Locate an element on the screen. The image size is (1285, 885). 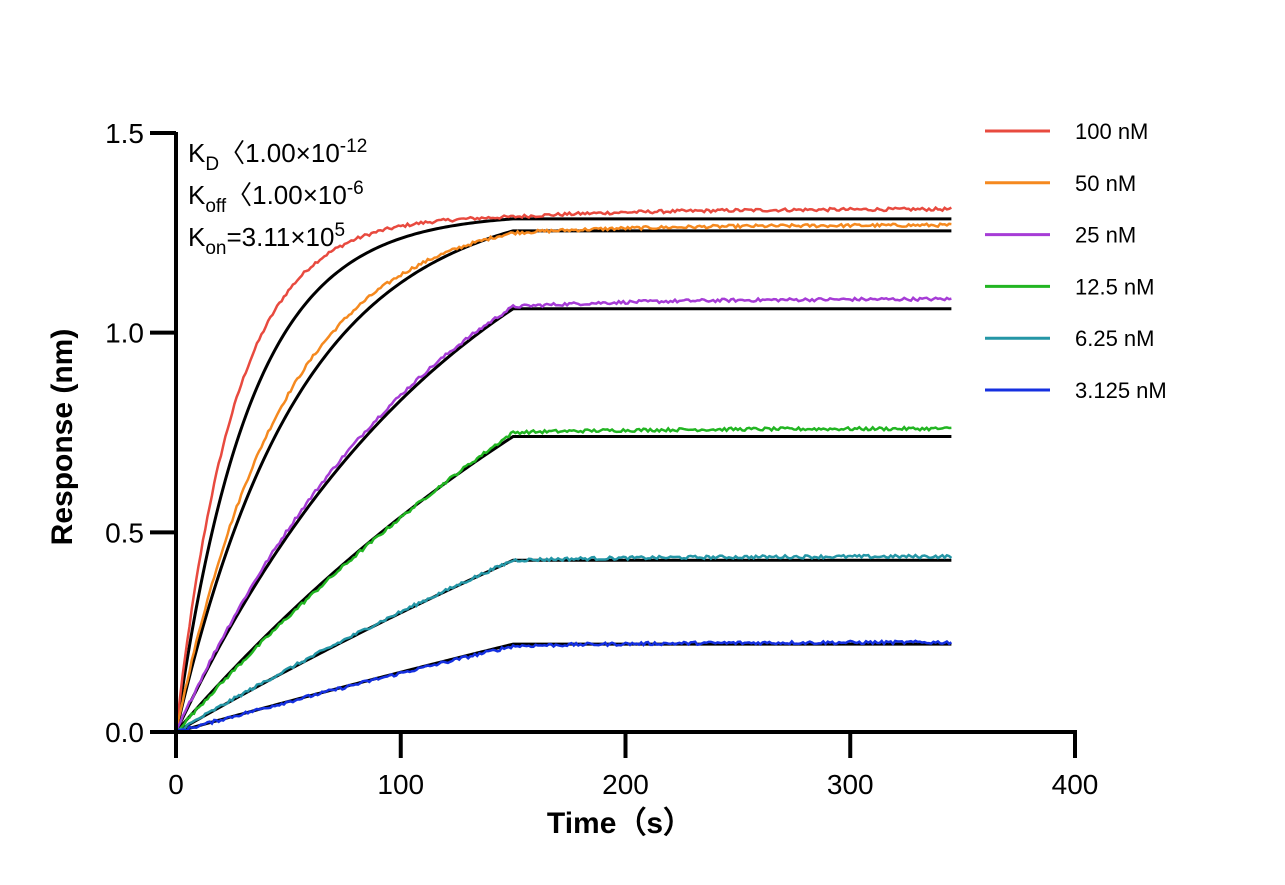
data-curve-3.125-nM is located at coordinates (564, 686).